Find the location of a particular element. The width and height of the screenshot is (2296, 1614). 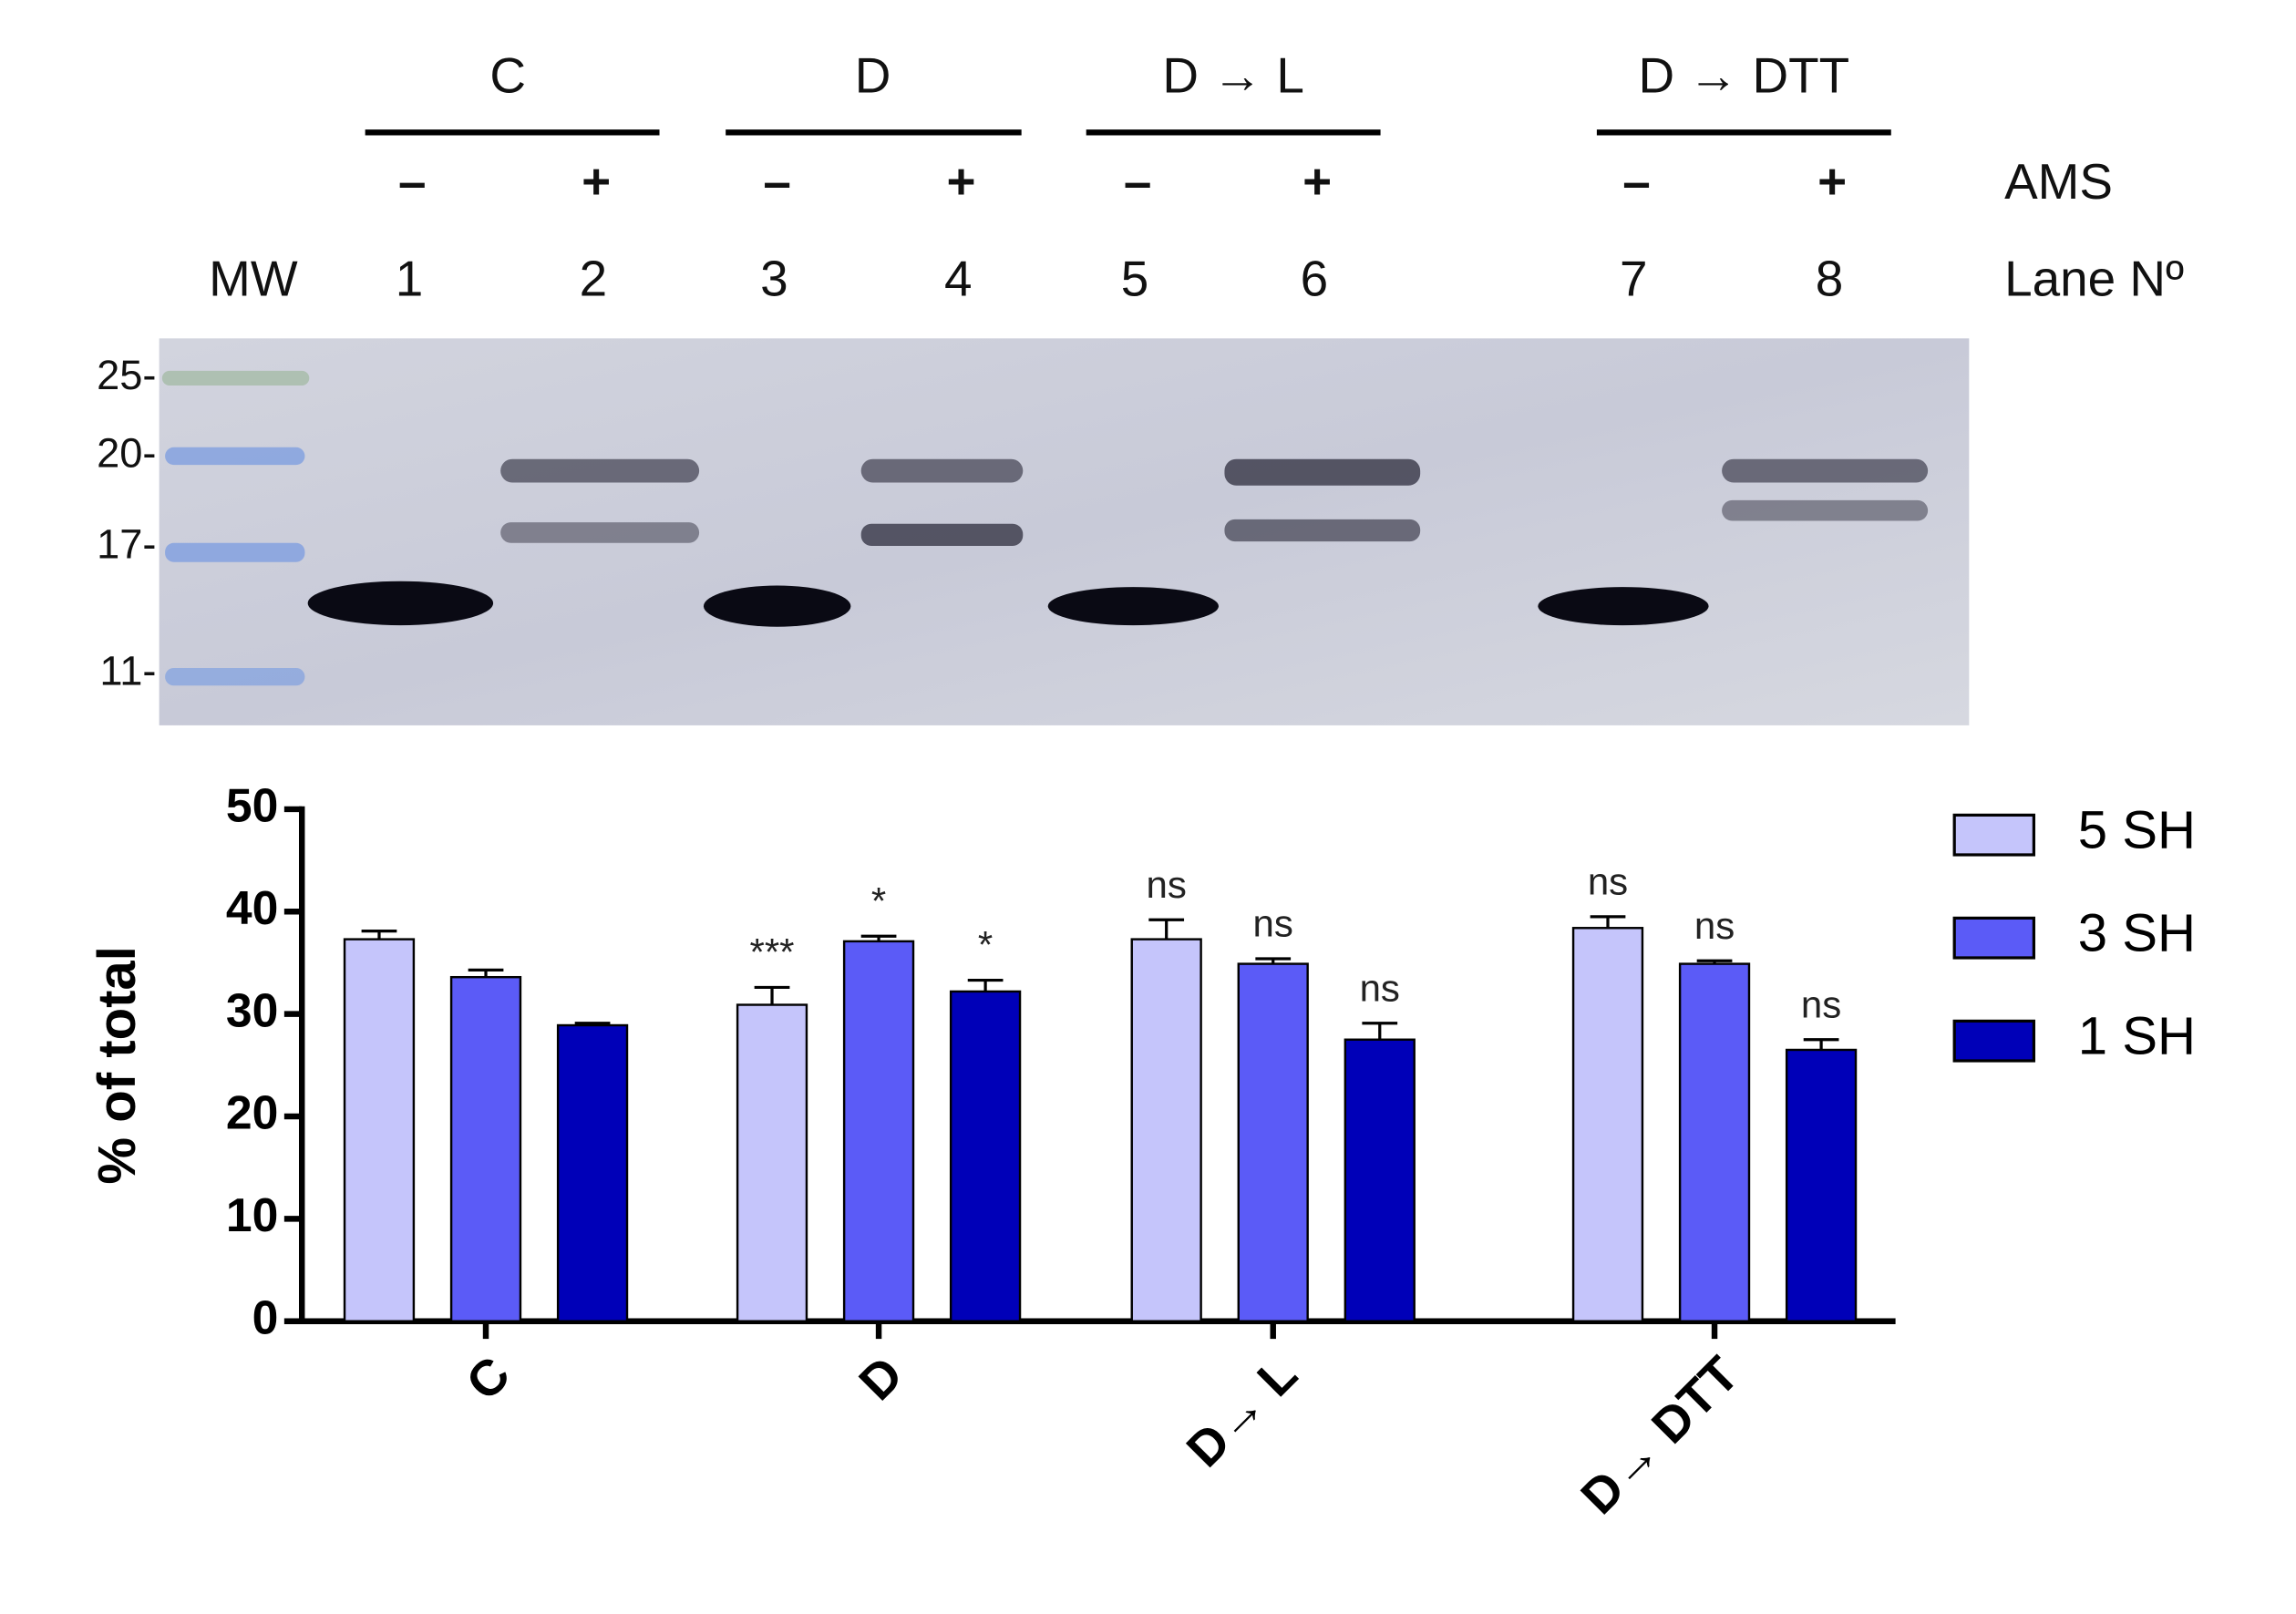

lane-number: 4 is located at coordinates (958, 278).